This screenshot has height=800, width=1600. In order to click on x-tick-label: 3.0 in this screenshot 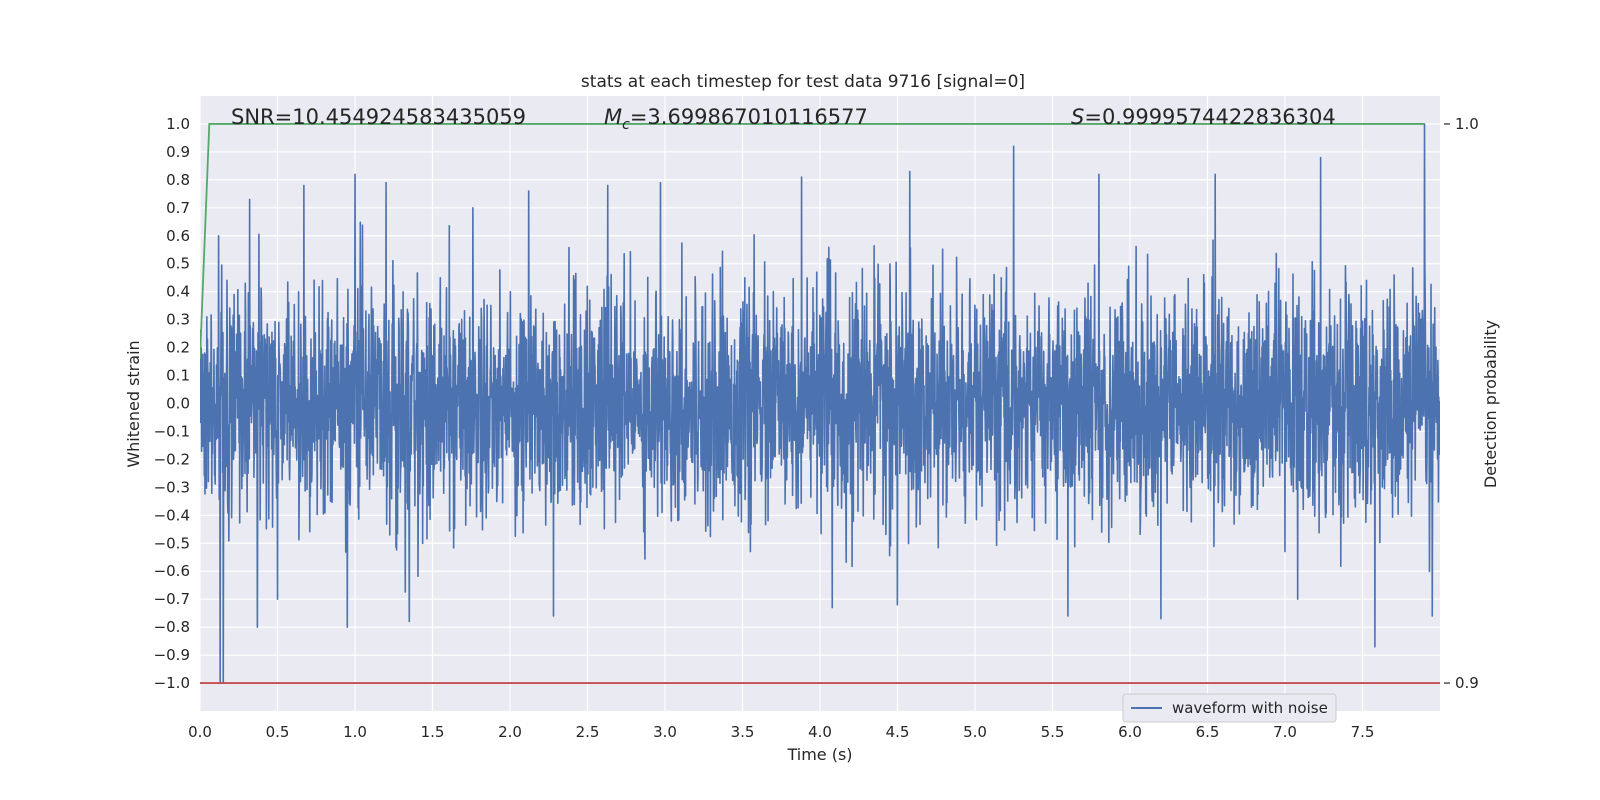, I will do `click(665, 732)`.